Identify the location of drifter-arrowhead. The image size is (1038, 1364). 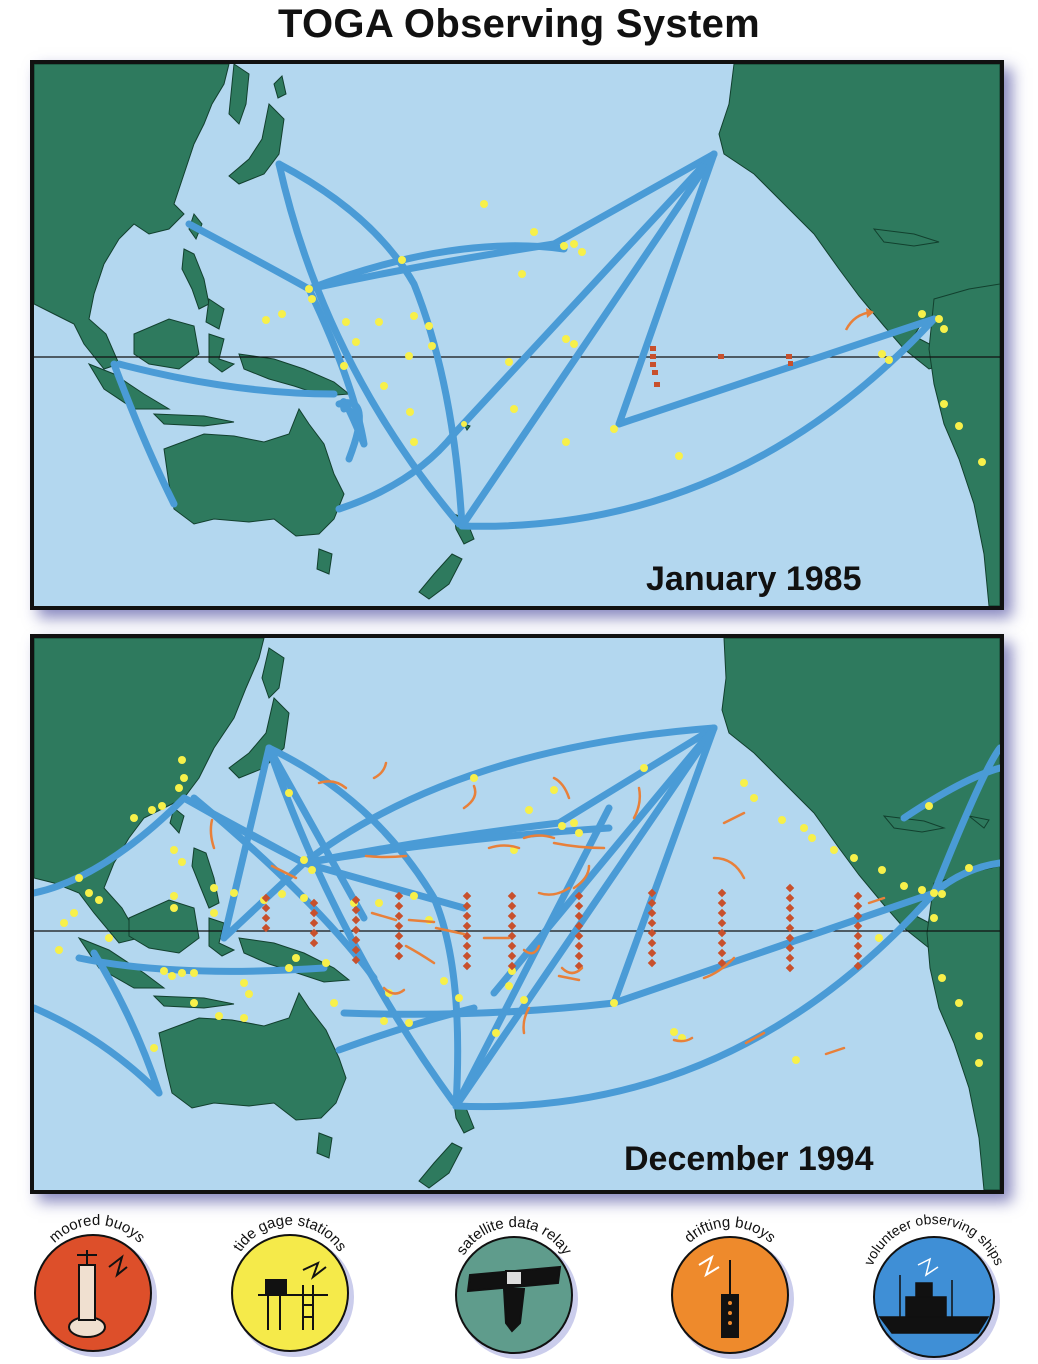
(870, 313).